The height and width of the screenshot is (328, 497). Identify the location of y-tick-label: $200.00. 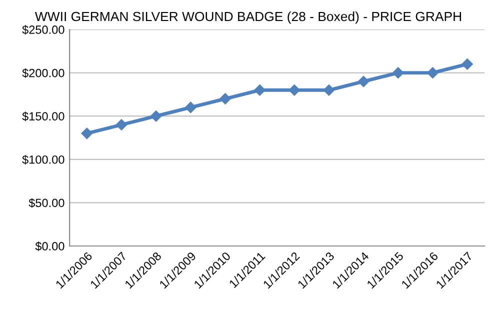
(43, 73).